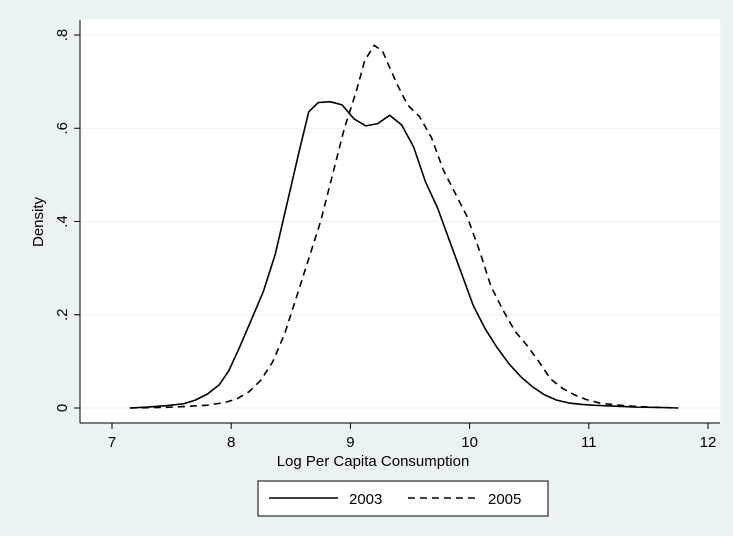  What do you see at coordinates (708, 442) in the screenshot?
I see `x-tick-label: 12` at bounding box center [708, 442].